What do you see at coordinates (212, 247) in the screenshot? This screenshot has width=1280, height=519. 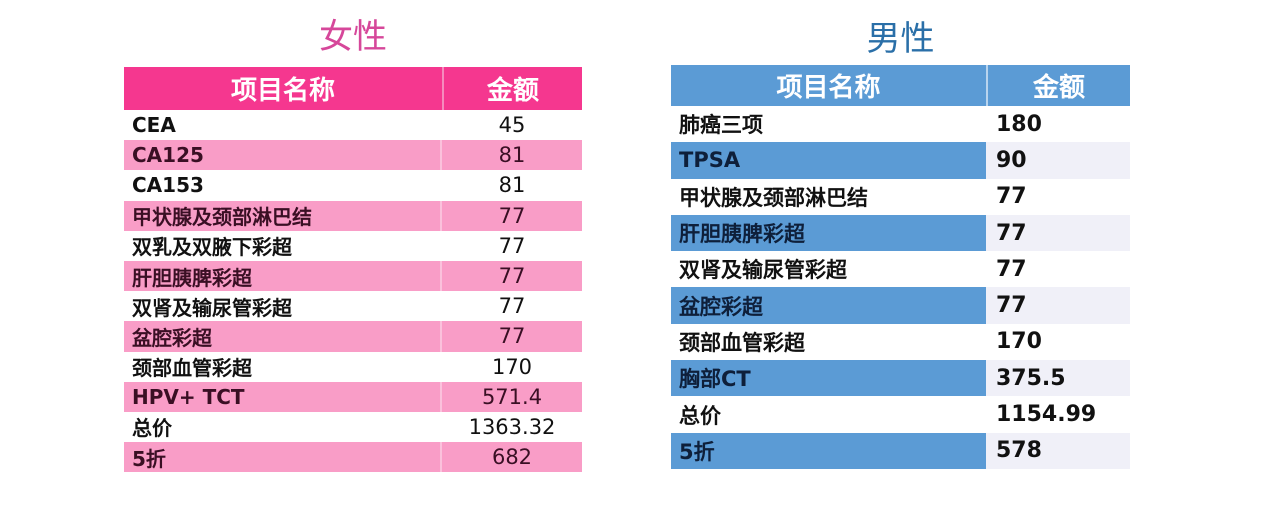 I see `item-name: 双乳及双腋下彩超` at bounding box center [212, 247].